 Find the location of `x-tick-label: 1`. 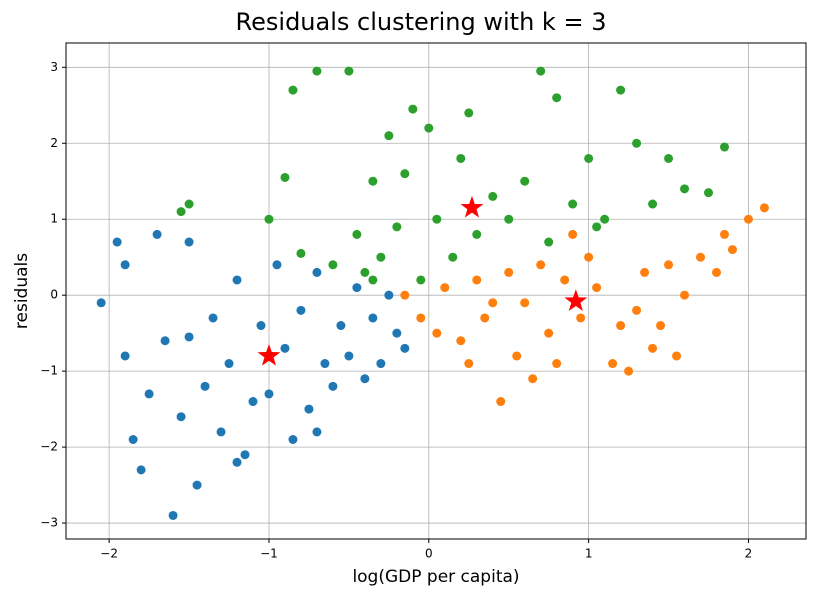

x-tick-label: 1 is located at coordinates (589, 554).